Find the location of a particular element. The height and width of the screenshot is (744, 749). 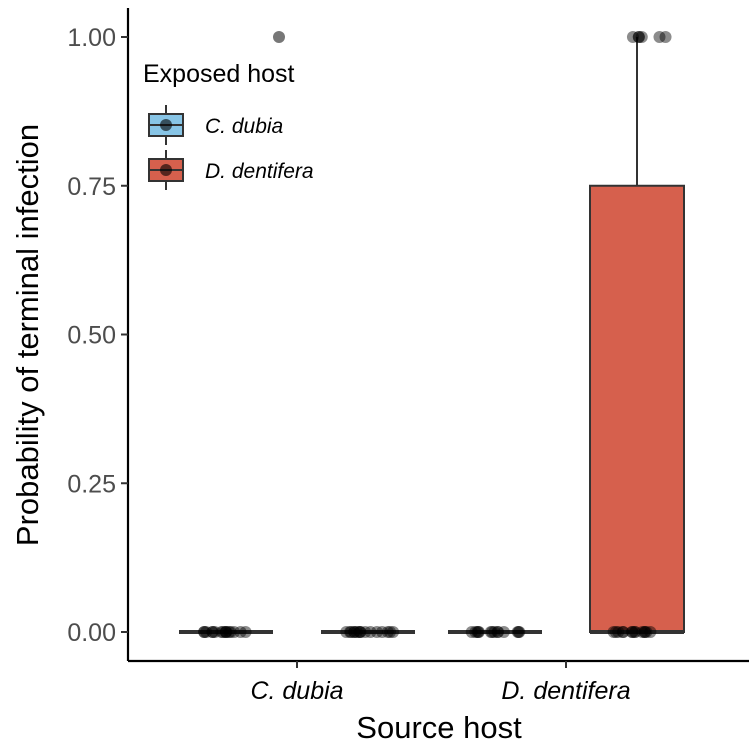

y-tick-label: 0.50 is located at coordinates (91, 336).